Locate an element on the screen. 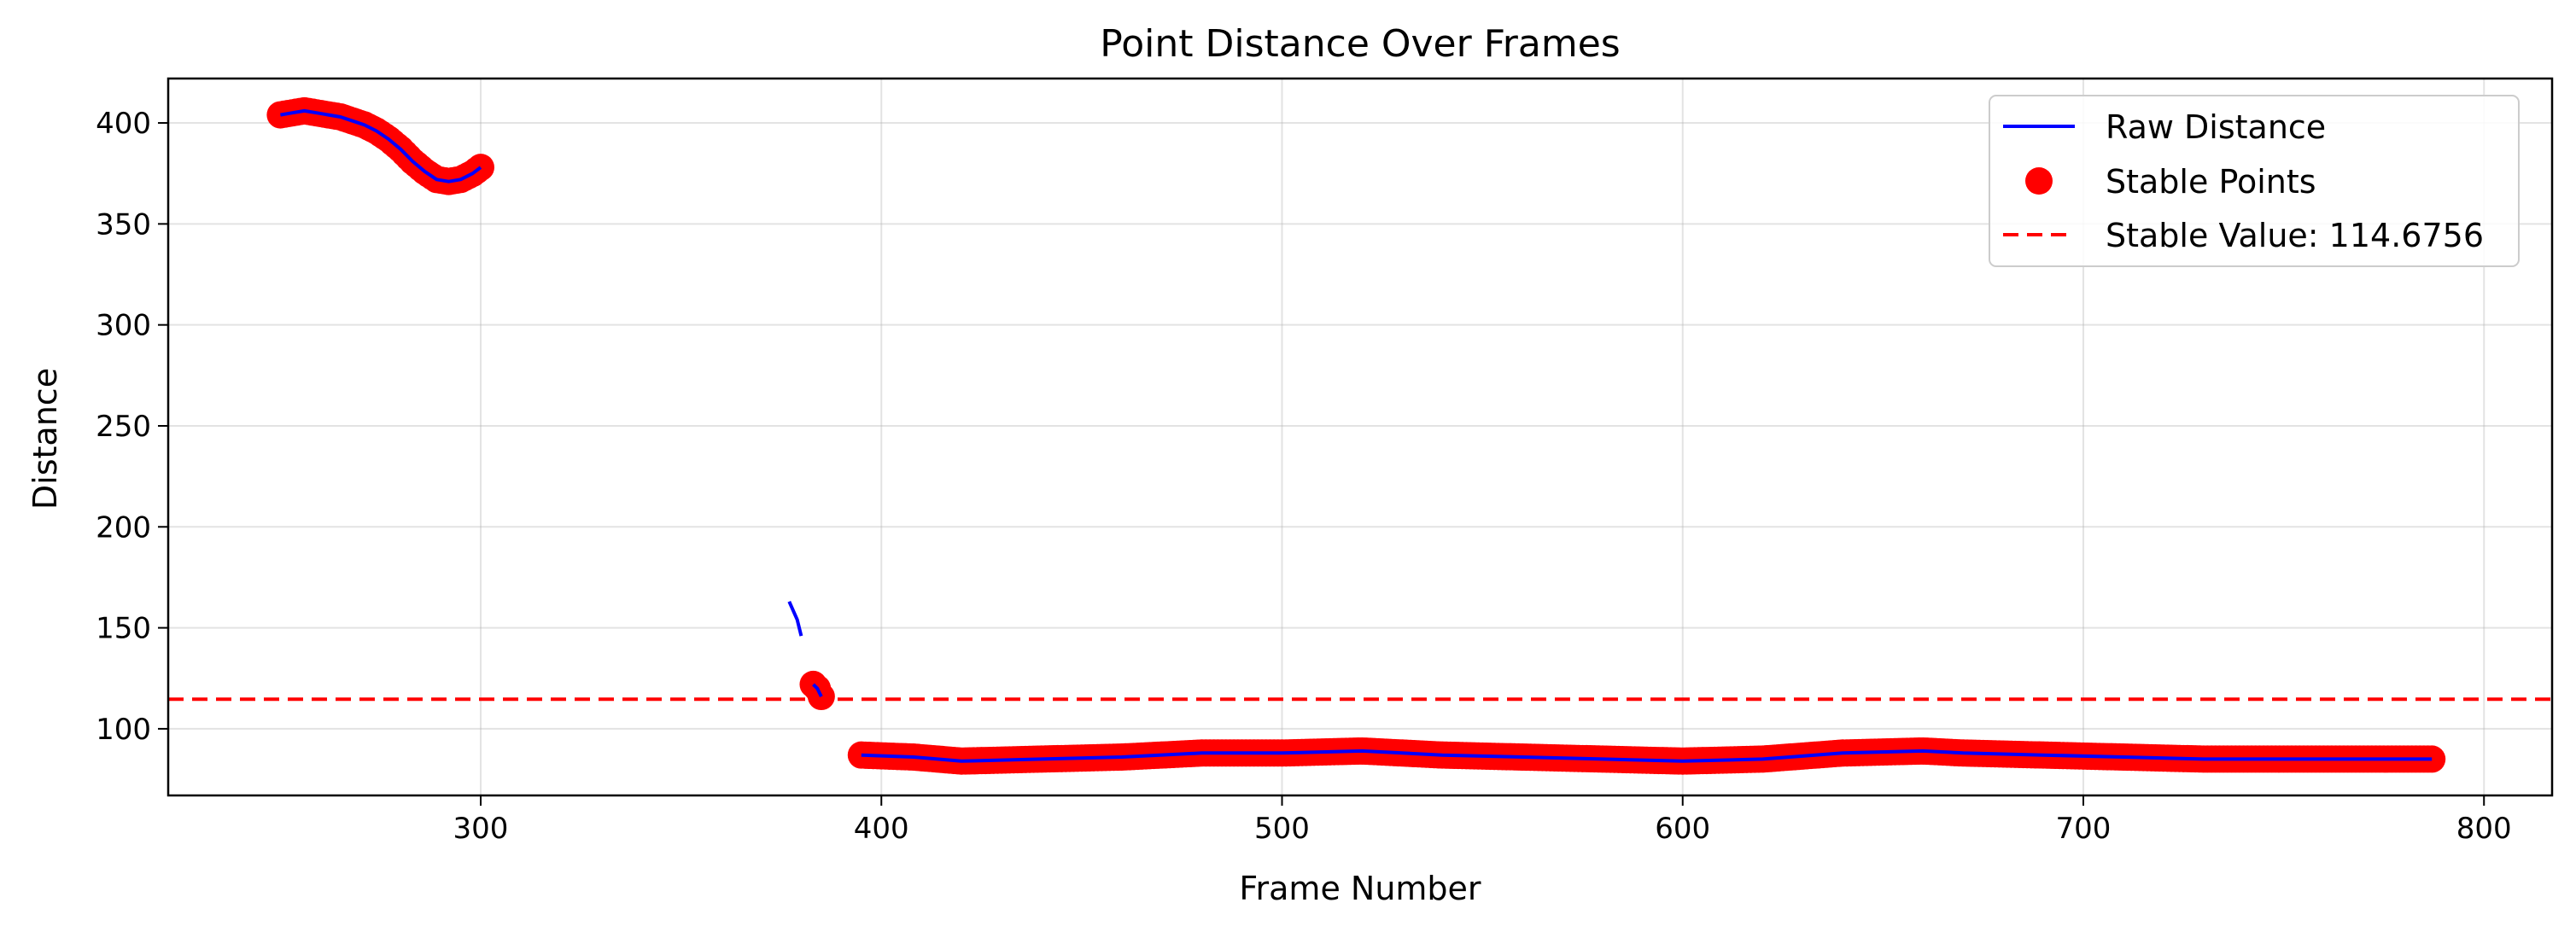  y-tick-label: 100 is located at coordinates (124, 730).